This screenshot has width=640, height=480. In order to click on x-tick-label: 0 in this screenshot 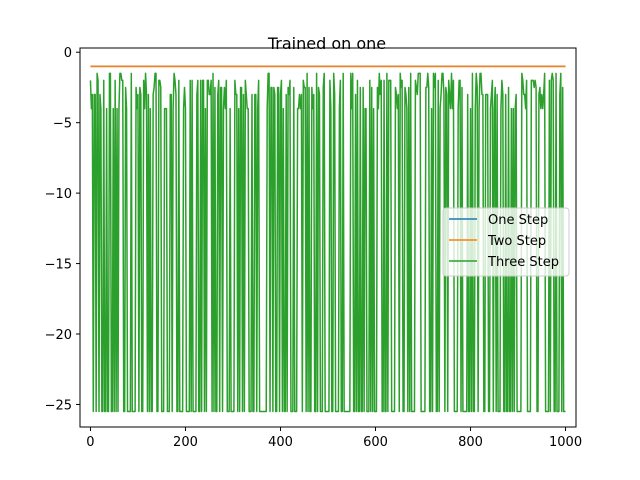, I will do `click(90, 442)`.